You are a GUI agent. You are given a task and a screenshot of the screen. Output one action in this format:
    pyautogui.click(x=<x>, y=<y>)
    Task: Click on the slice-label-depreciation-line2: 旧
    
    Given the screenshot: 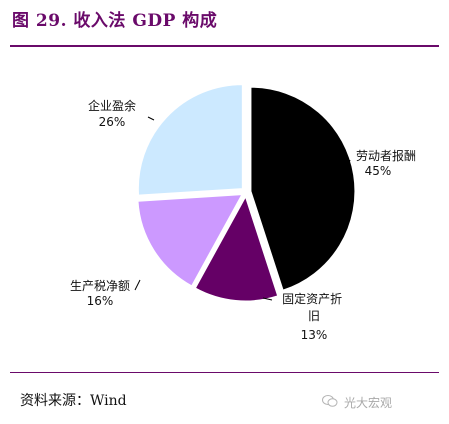 What is the action you would take?
    pyautogui.click(x=314, y=316)
    